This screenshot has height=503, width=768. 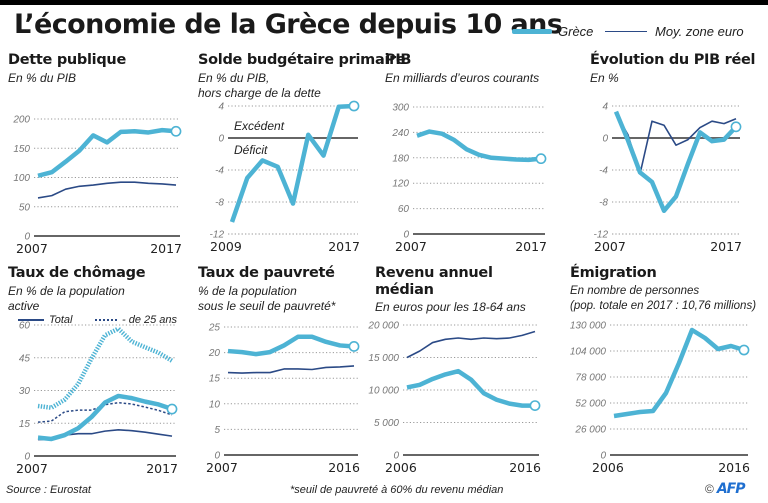 What do you see at coordinates (219, 203) in the screenshot?
I see `y-tick-label: -8` at bounding box center [219, 203].